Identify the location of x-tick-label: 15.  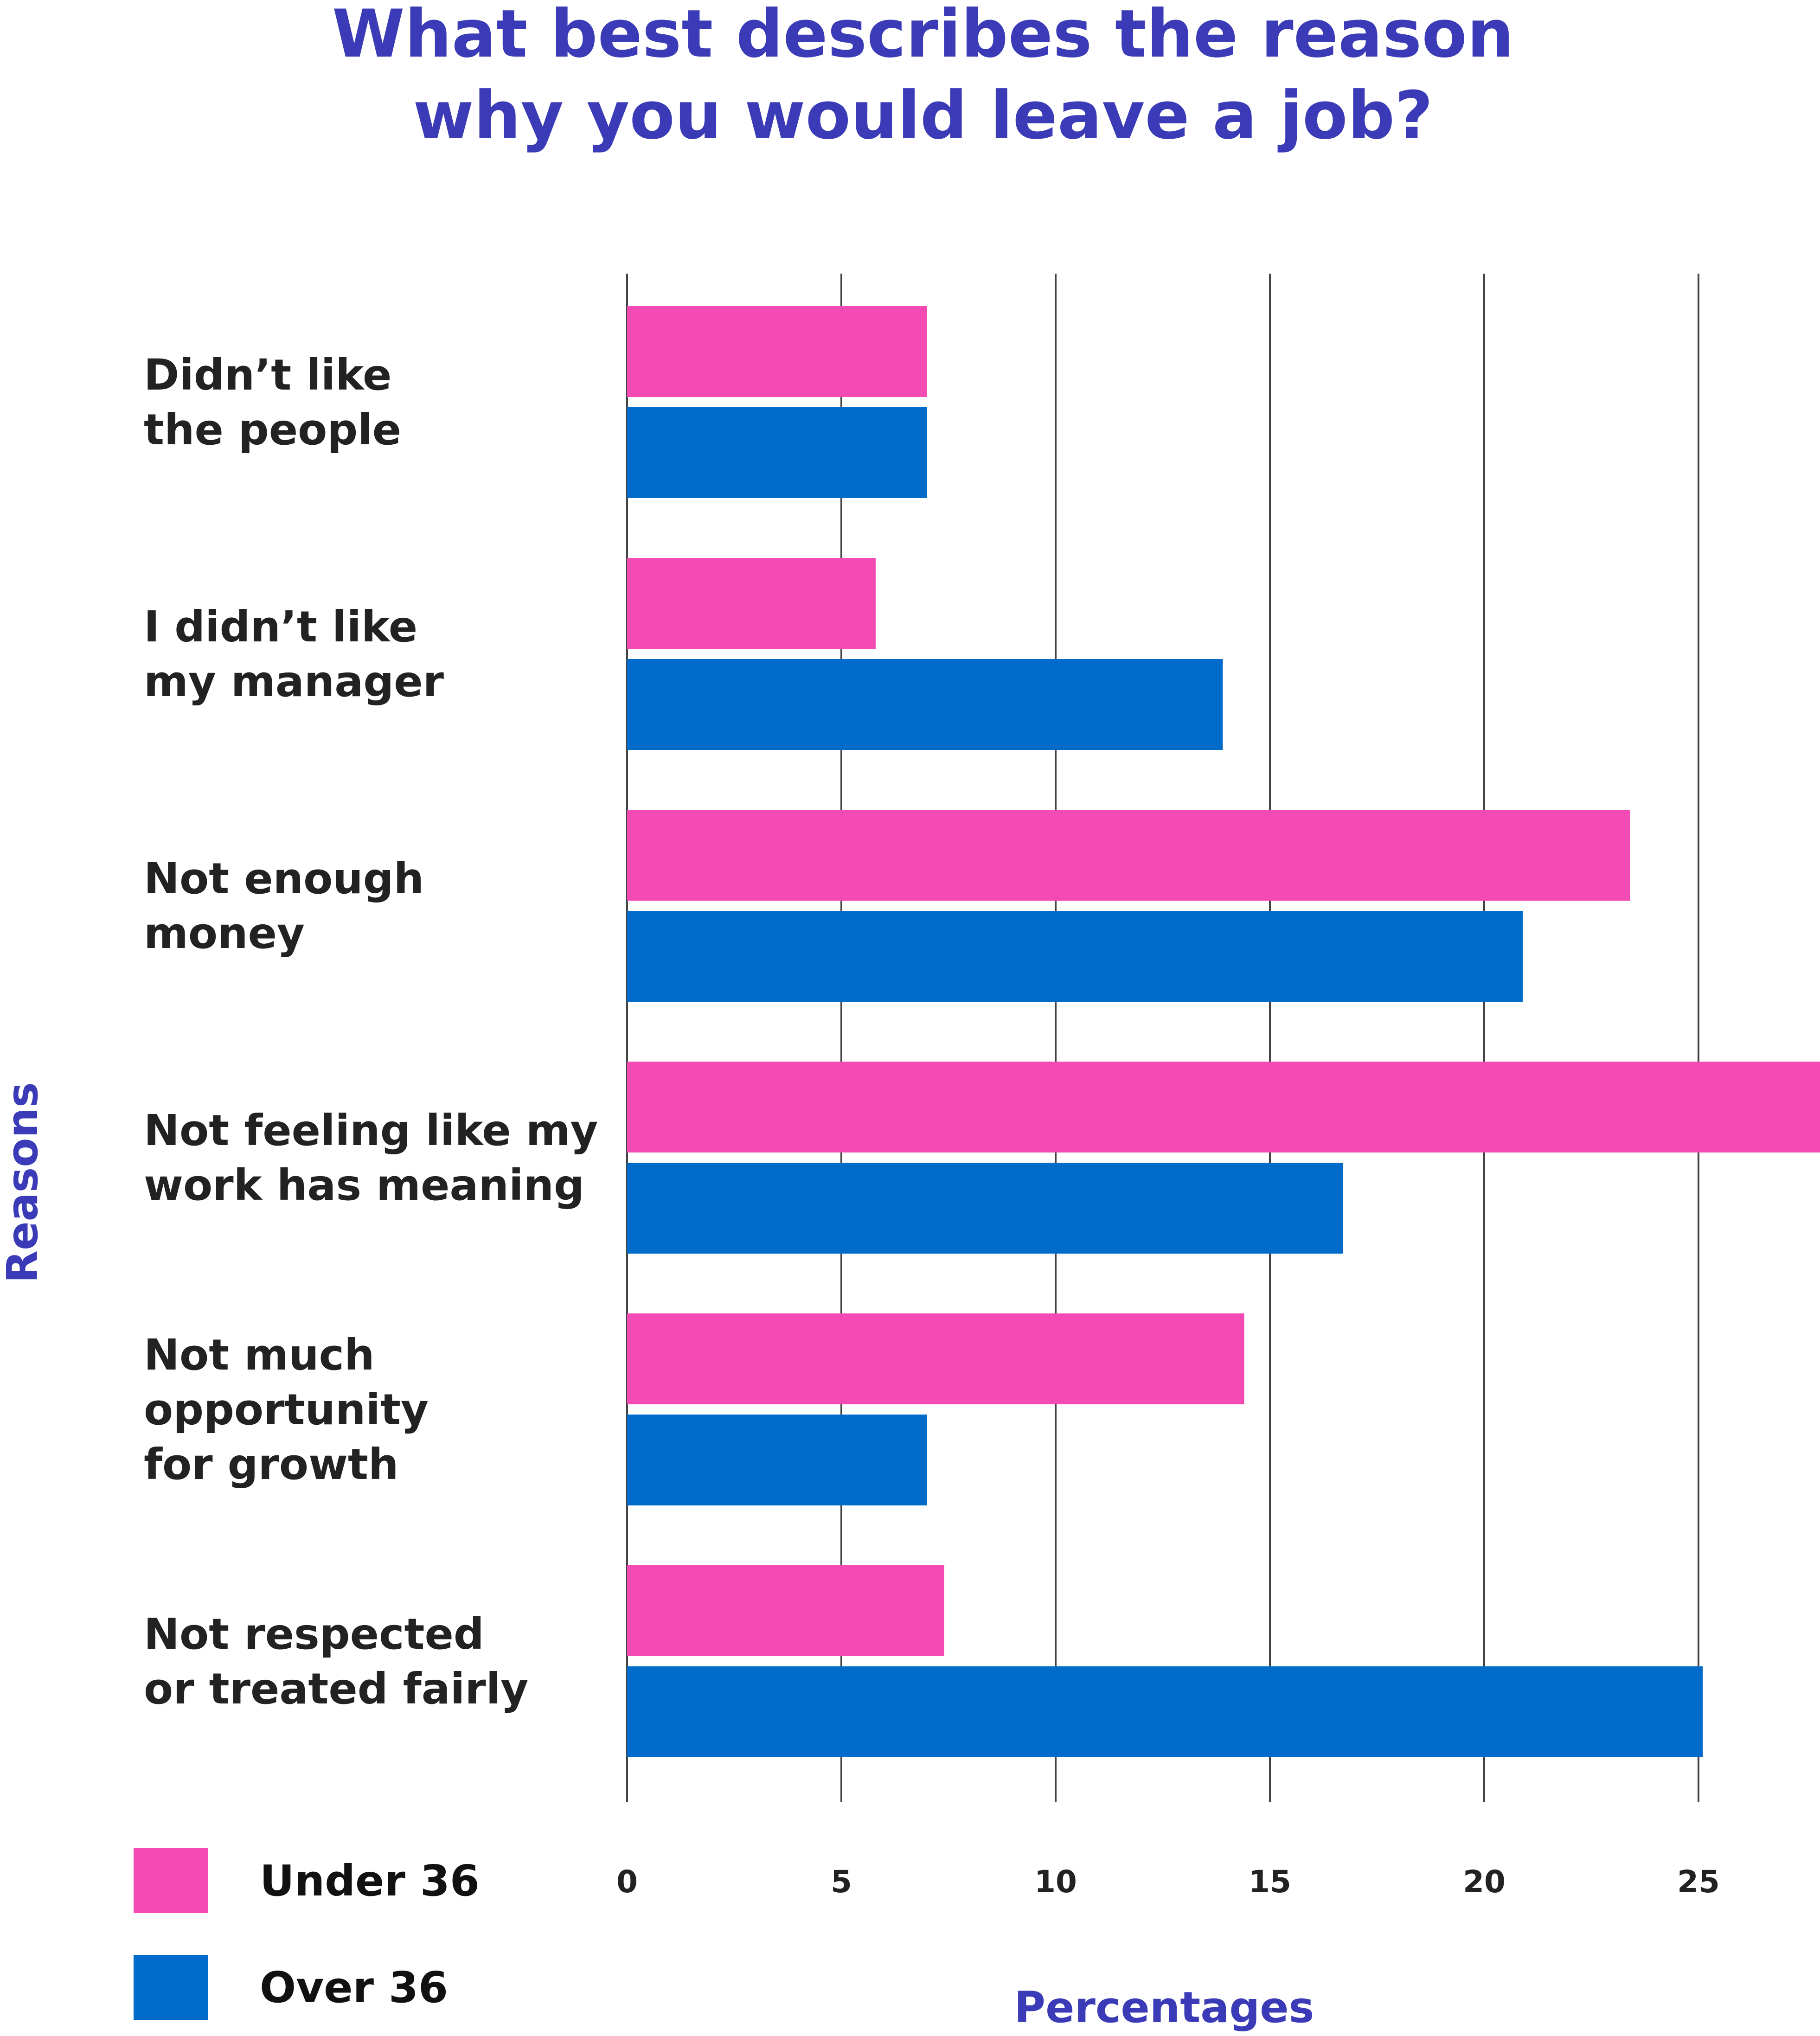
(1270, 1882).